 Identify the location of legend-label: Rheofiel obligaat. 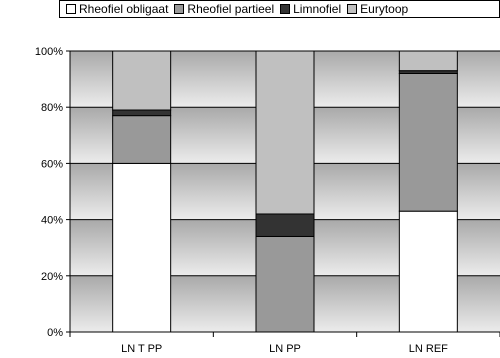
(124, 9).